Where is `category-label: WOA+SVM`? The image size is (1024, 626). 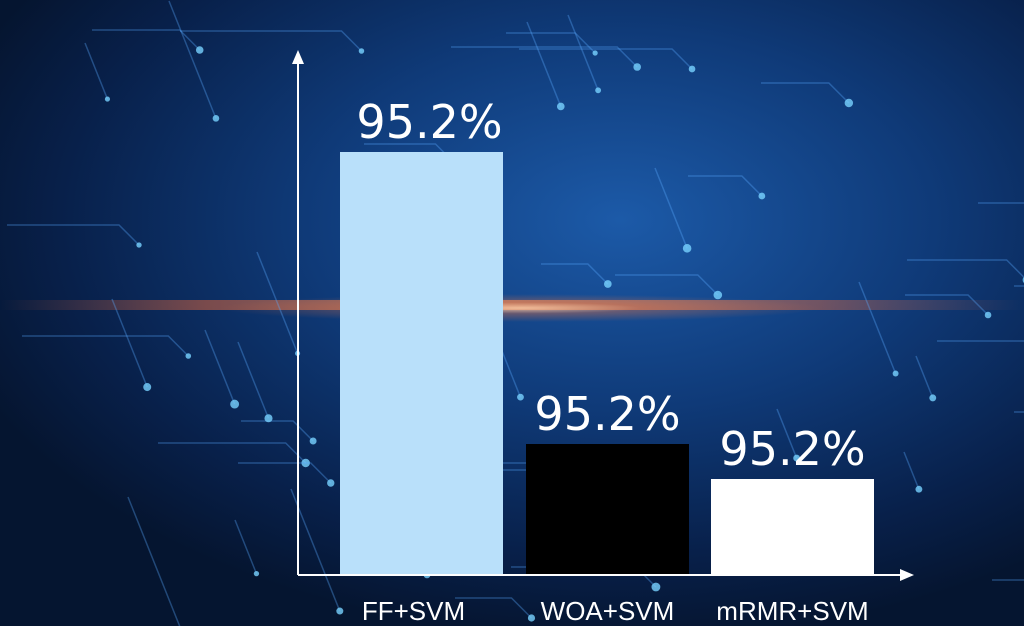
category-label: WOA+SVM is located at coordinates (608, 611).